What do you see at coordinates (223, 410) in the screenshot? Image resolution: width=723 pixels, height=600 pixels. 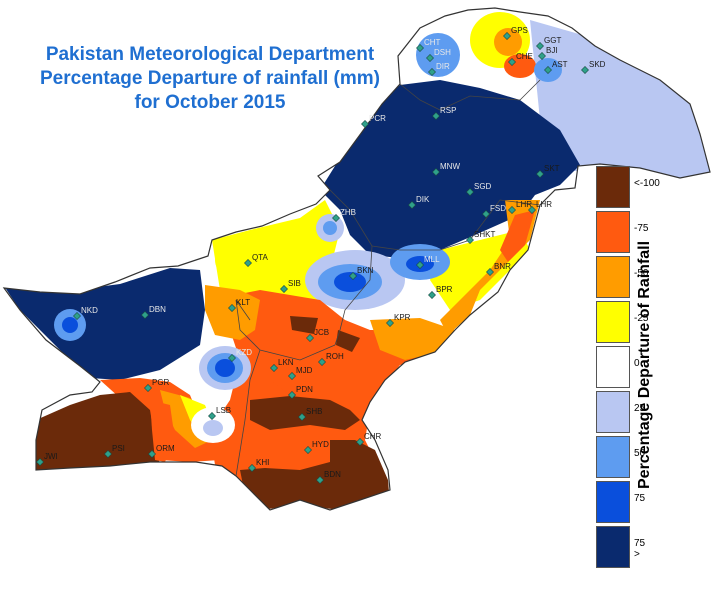 I see `station-label: LSB` at bounding box center [223, 410].